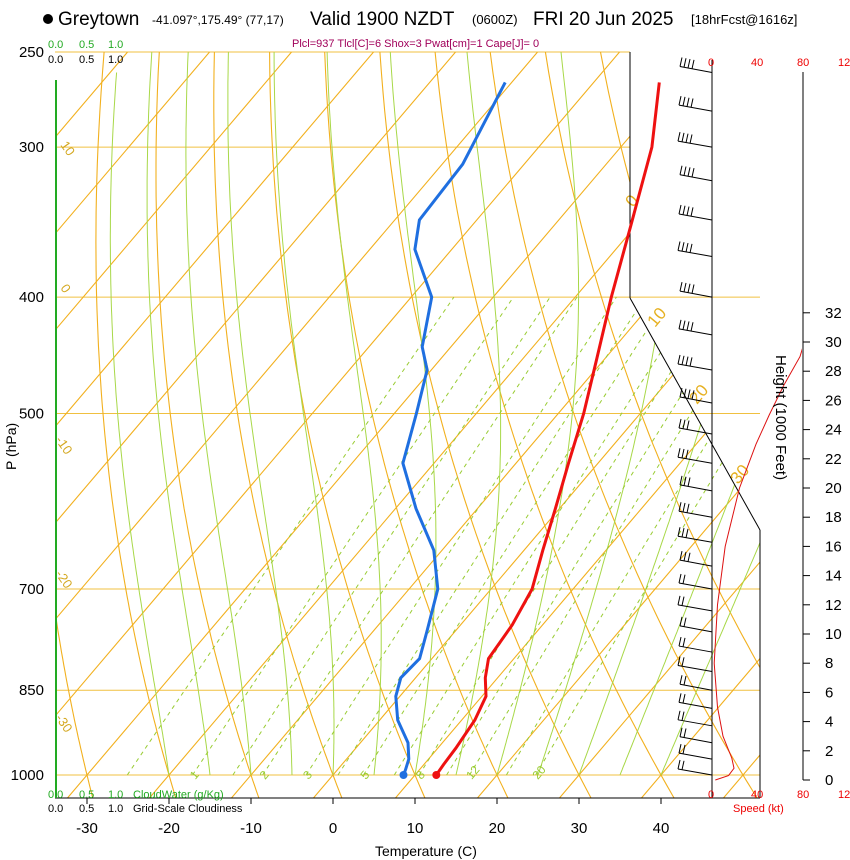 Image resolution: width=850 pixels, height=860 pixels. Describe the element at coordinates (744, 19) in the screenshot. I see `forecast-run: [18hrFcst@1616z]` at that location.